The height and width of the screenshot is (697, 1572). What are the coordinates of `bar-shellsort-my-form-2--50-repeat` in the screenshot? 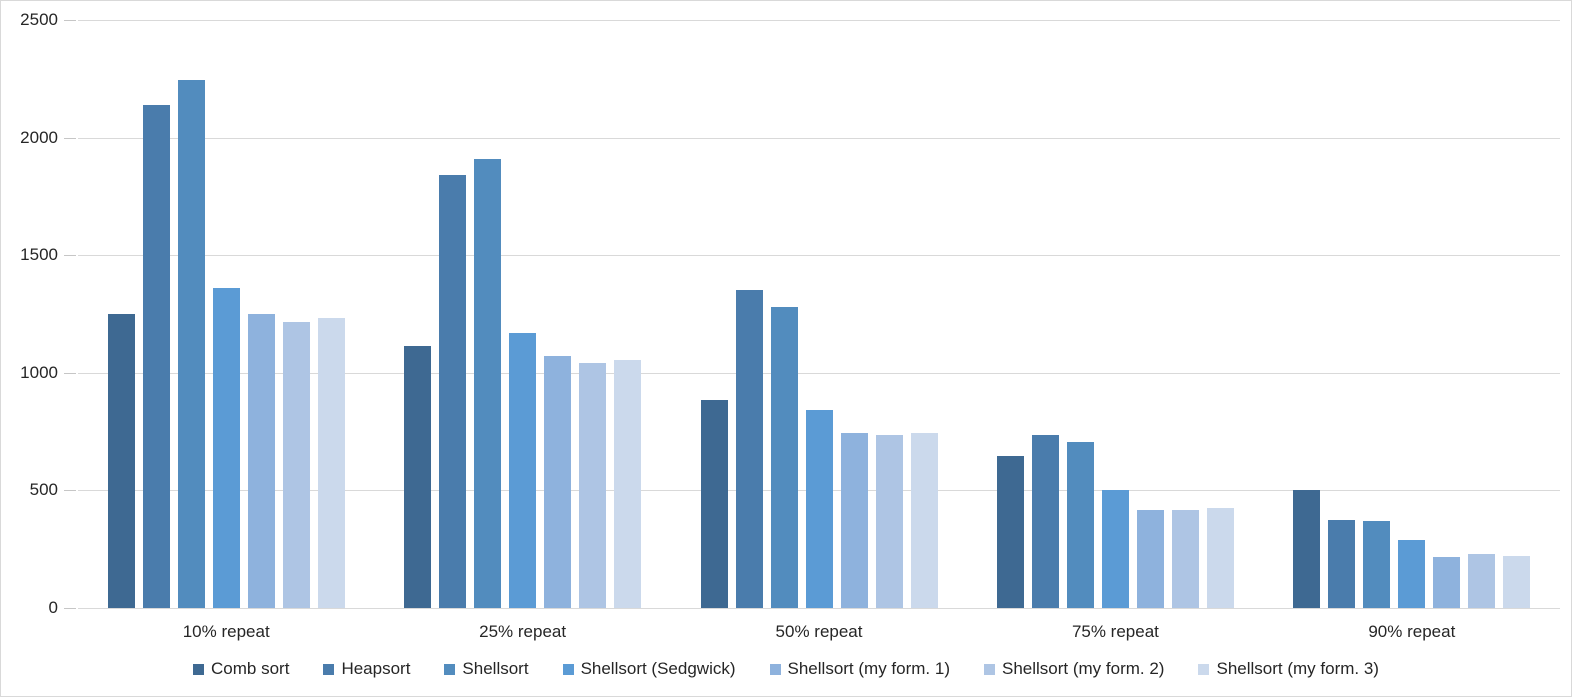 It's located at (889, 521).